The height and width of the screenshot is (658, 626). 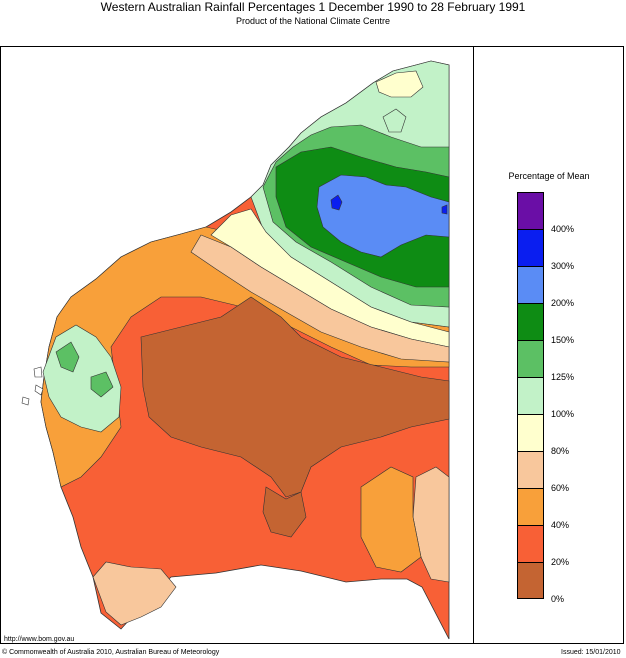 What do you see at coordinates (563, 377) in the screenshot?
I see `legend-tick-label: 125%` at bounding box center [563, 377].